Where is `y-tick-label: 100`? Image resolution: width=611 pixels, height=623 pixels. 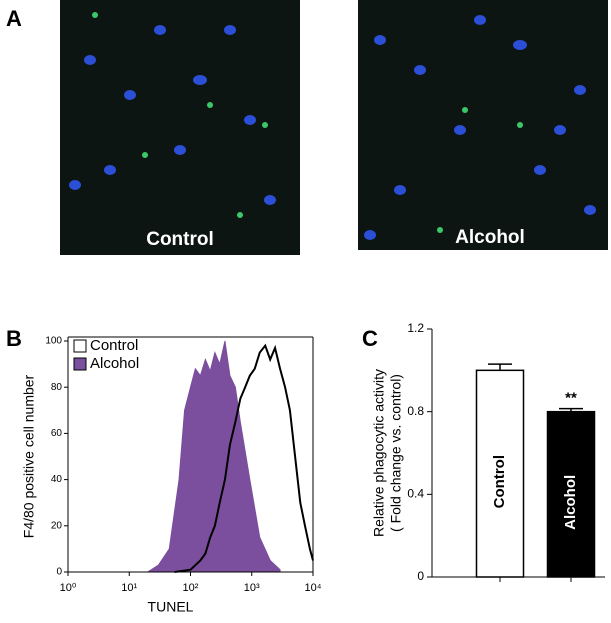
y-tick-label: 100 is located at coordinates (53, 341).